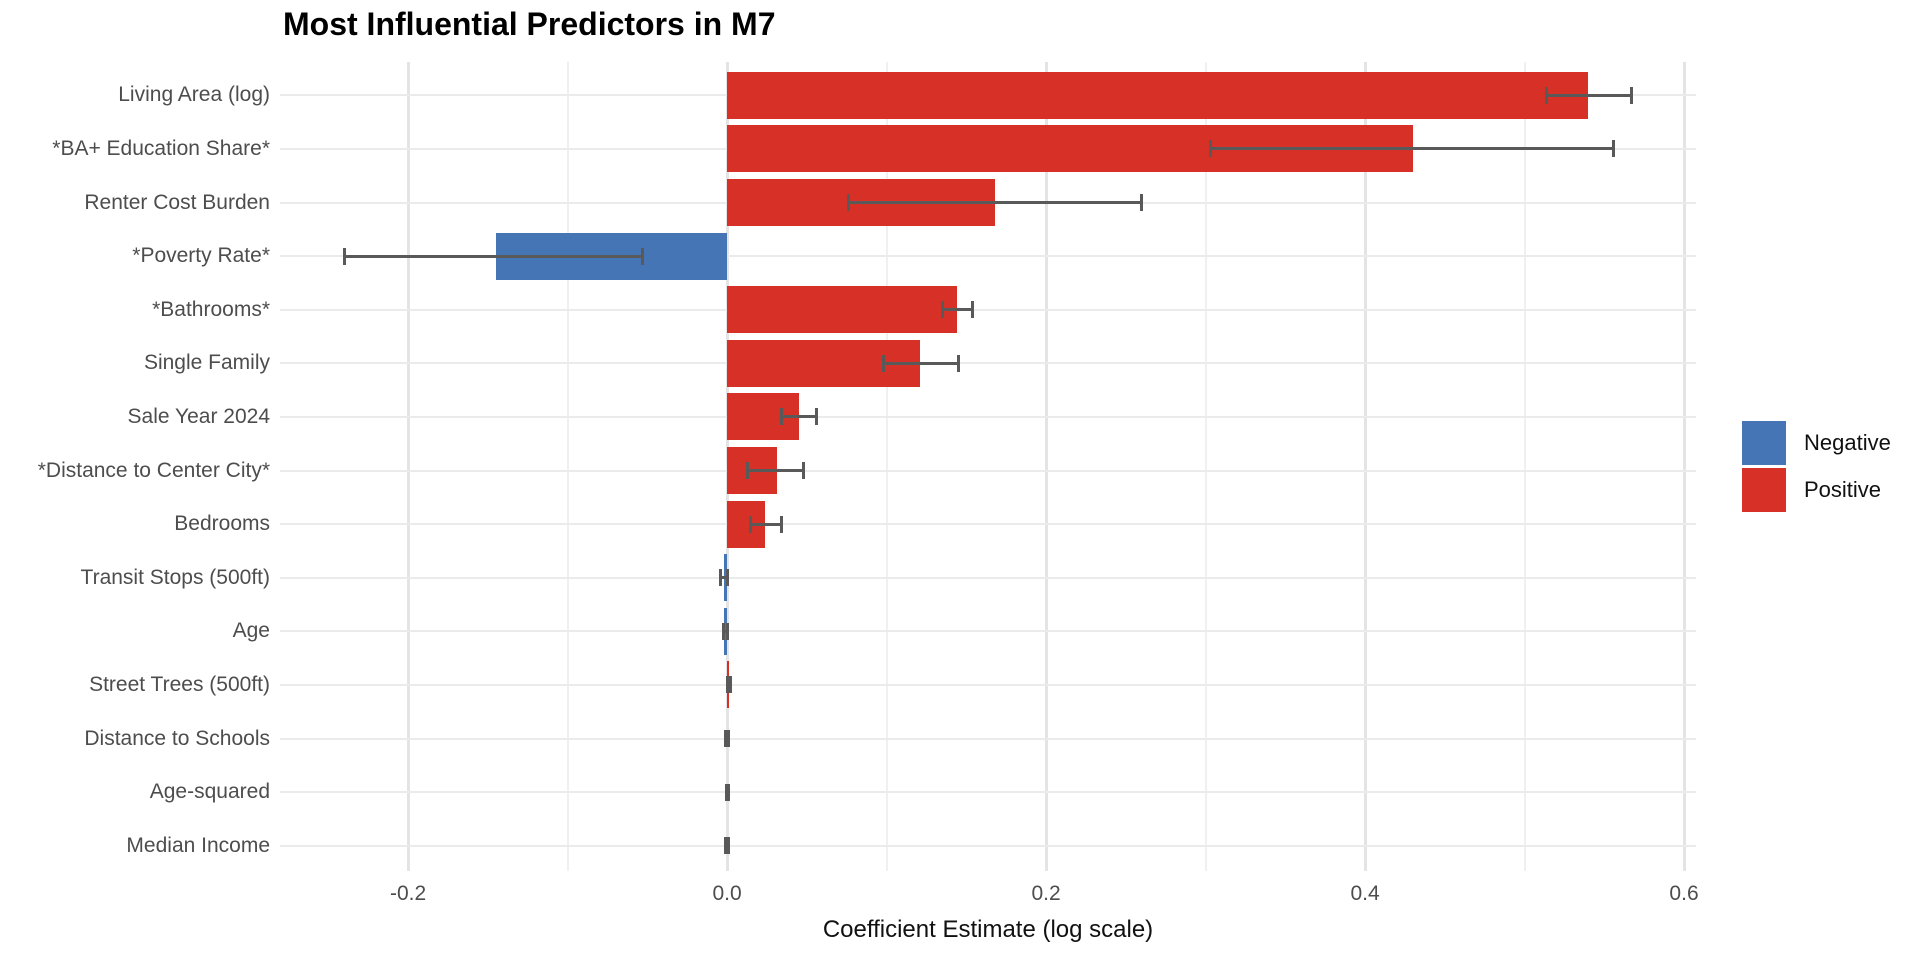 The height and width of the screenshot is (960, 1920). What do you see at coordinates (153, 470) in the screenshot?
I see `y-axis-label: *Distance to Center City*` at bounding box center [153, 470].